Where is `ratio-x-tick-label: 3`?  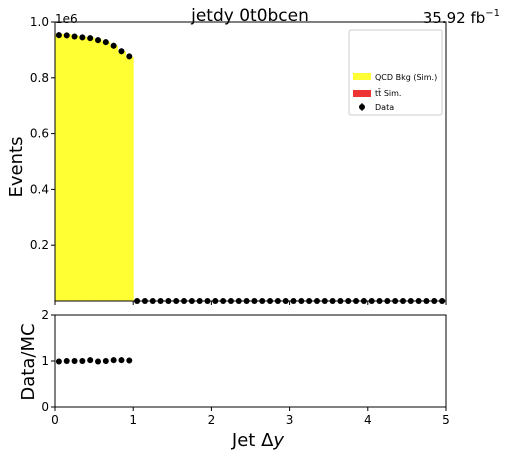
ratio-x-tick-label: 3 is located at coordinates (290, 420).